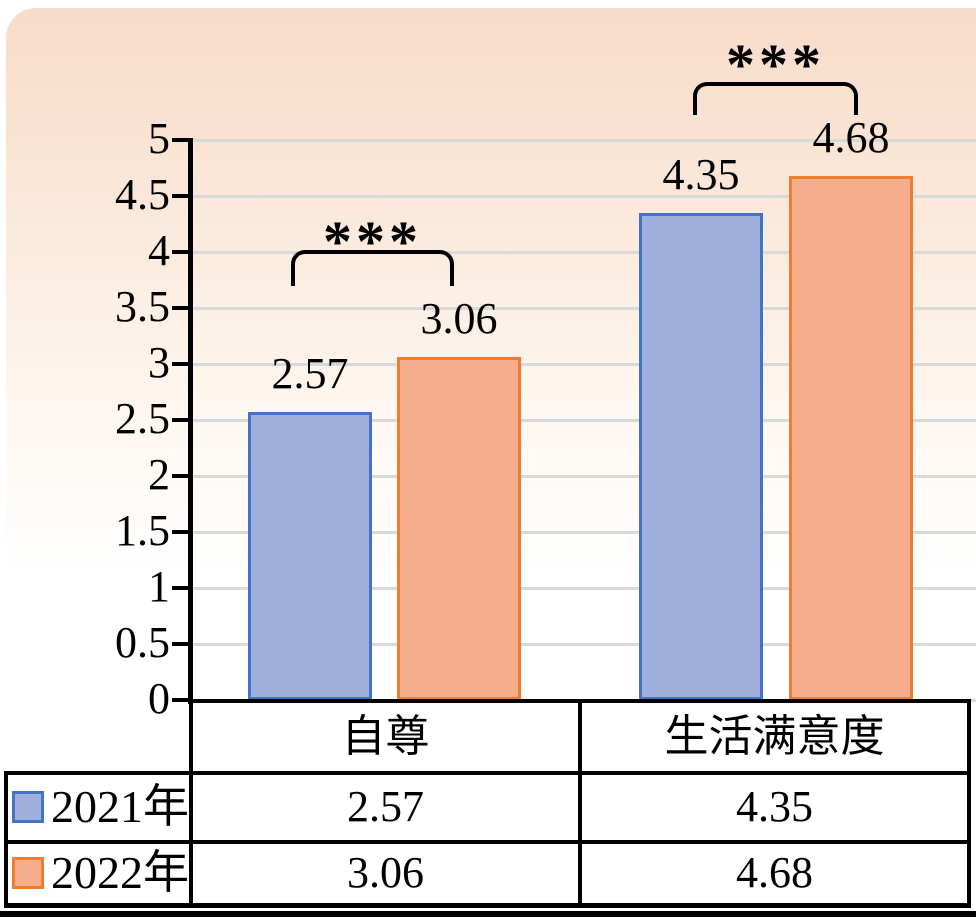 The height and width of the screenshot is (918, 976). What do you see at coordinates (487, 905) in the screenshot?
I see `table-border-bottom` at bounding box center [487, 905].